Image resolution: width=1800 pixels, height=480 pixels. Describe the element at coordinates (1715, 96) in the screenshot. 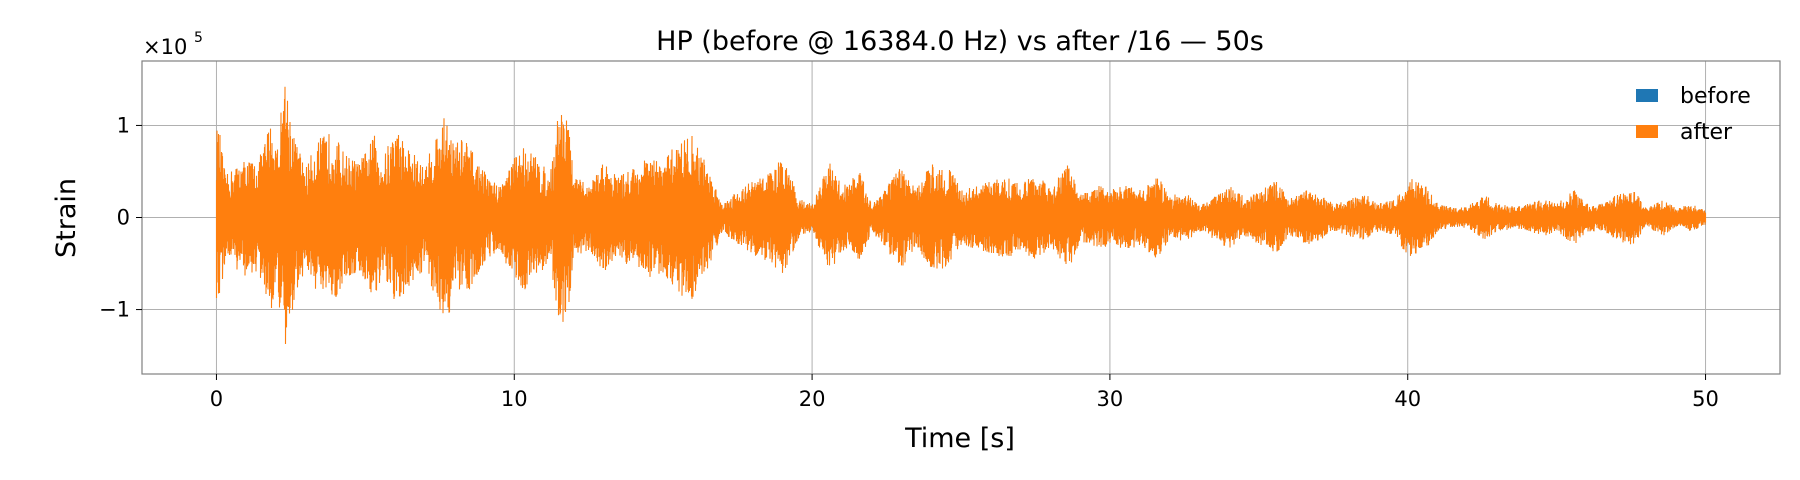

I see `legend-label-before: before` at that location.